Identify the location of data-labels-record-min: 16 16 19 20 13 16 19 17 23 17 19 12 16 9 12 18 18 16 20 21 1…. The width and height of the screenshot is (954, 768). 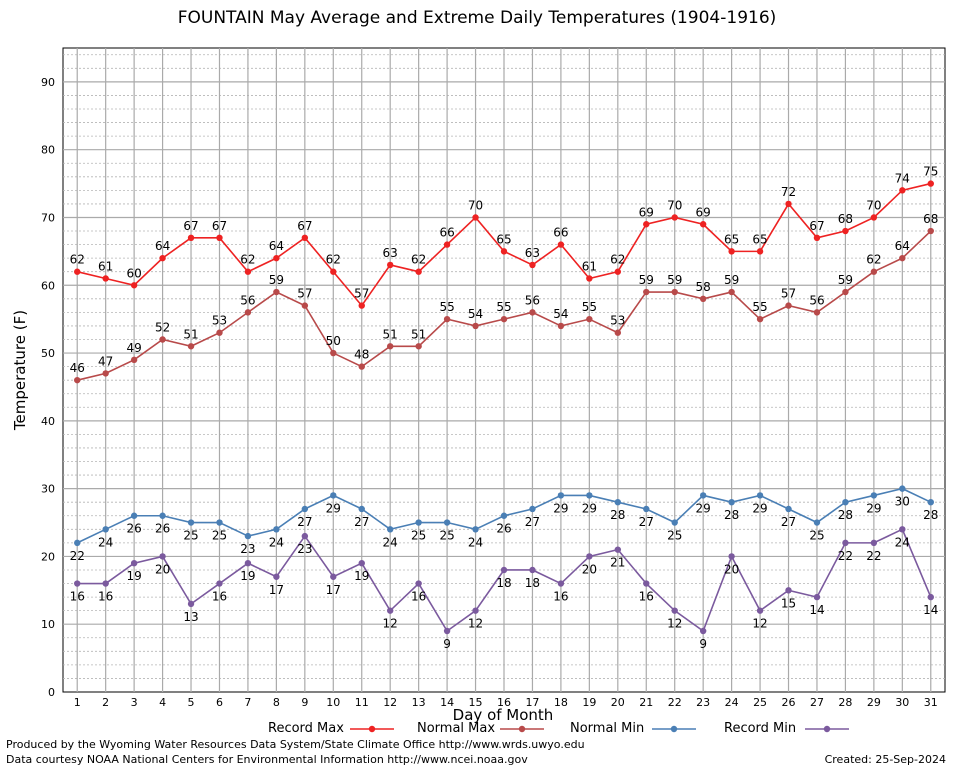
(504, 593).